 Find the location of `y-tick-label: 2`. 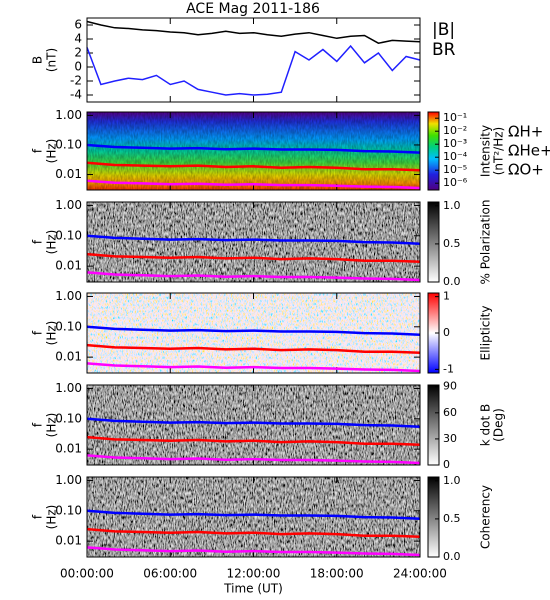

y-tick-label: 2 is located at coordinates (78, 53).